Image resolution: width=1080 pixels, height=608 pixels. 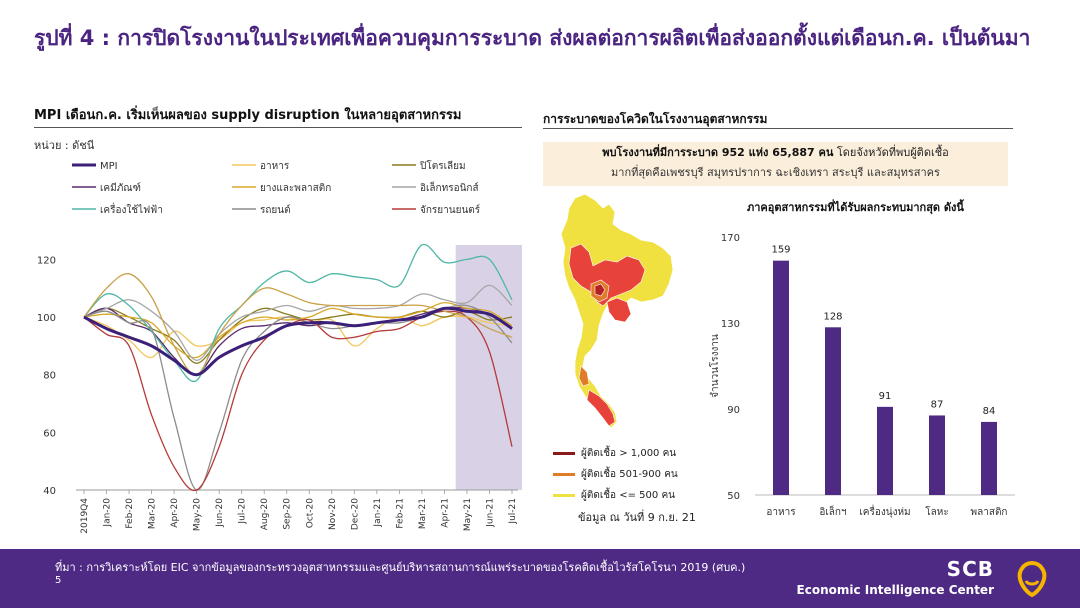 I want to click on map-data-note: ข้อมูล ณ วันที่ 9 ก.ย. 21, so click(x=637, y=517).